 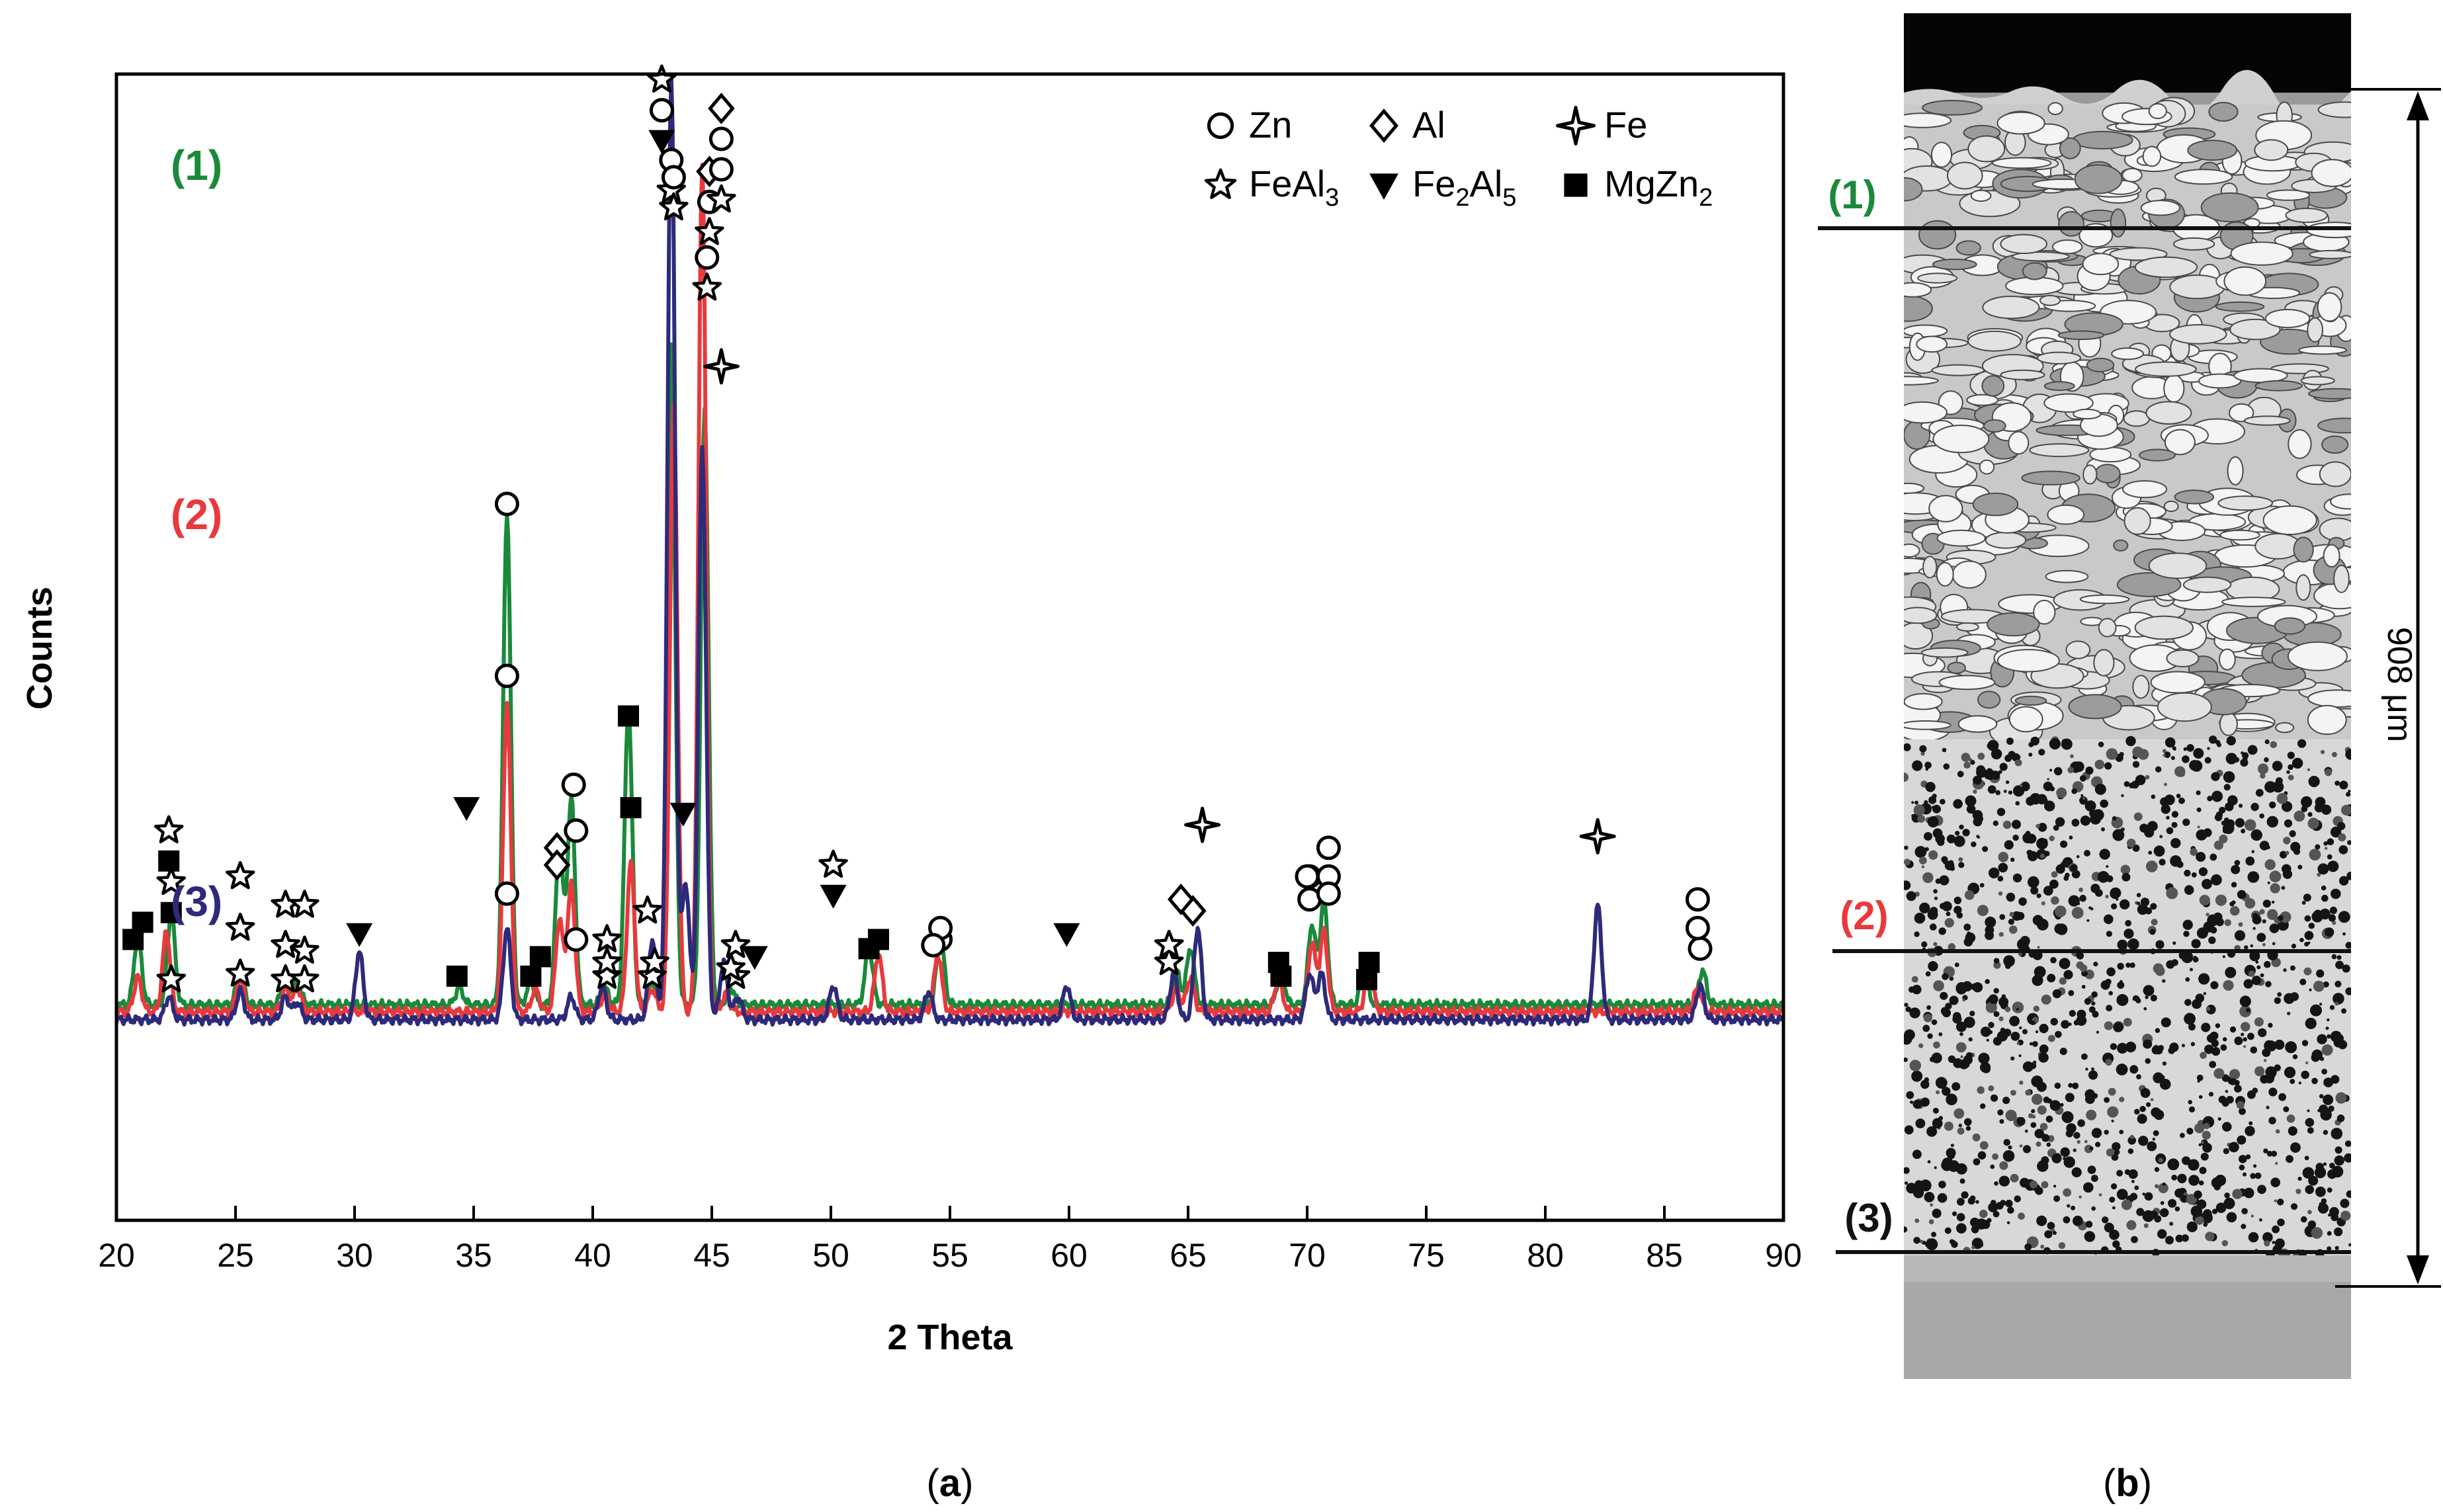 I want to click on arrow-down-icon, so click(x=2418, y=1269).